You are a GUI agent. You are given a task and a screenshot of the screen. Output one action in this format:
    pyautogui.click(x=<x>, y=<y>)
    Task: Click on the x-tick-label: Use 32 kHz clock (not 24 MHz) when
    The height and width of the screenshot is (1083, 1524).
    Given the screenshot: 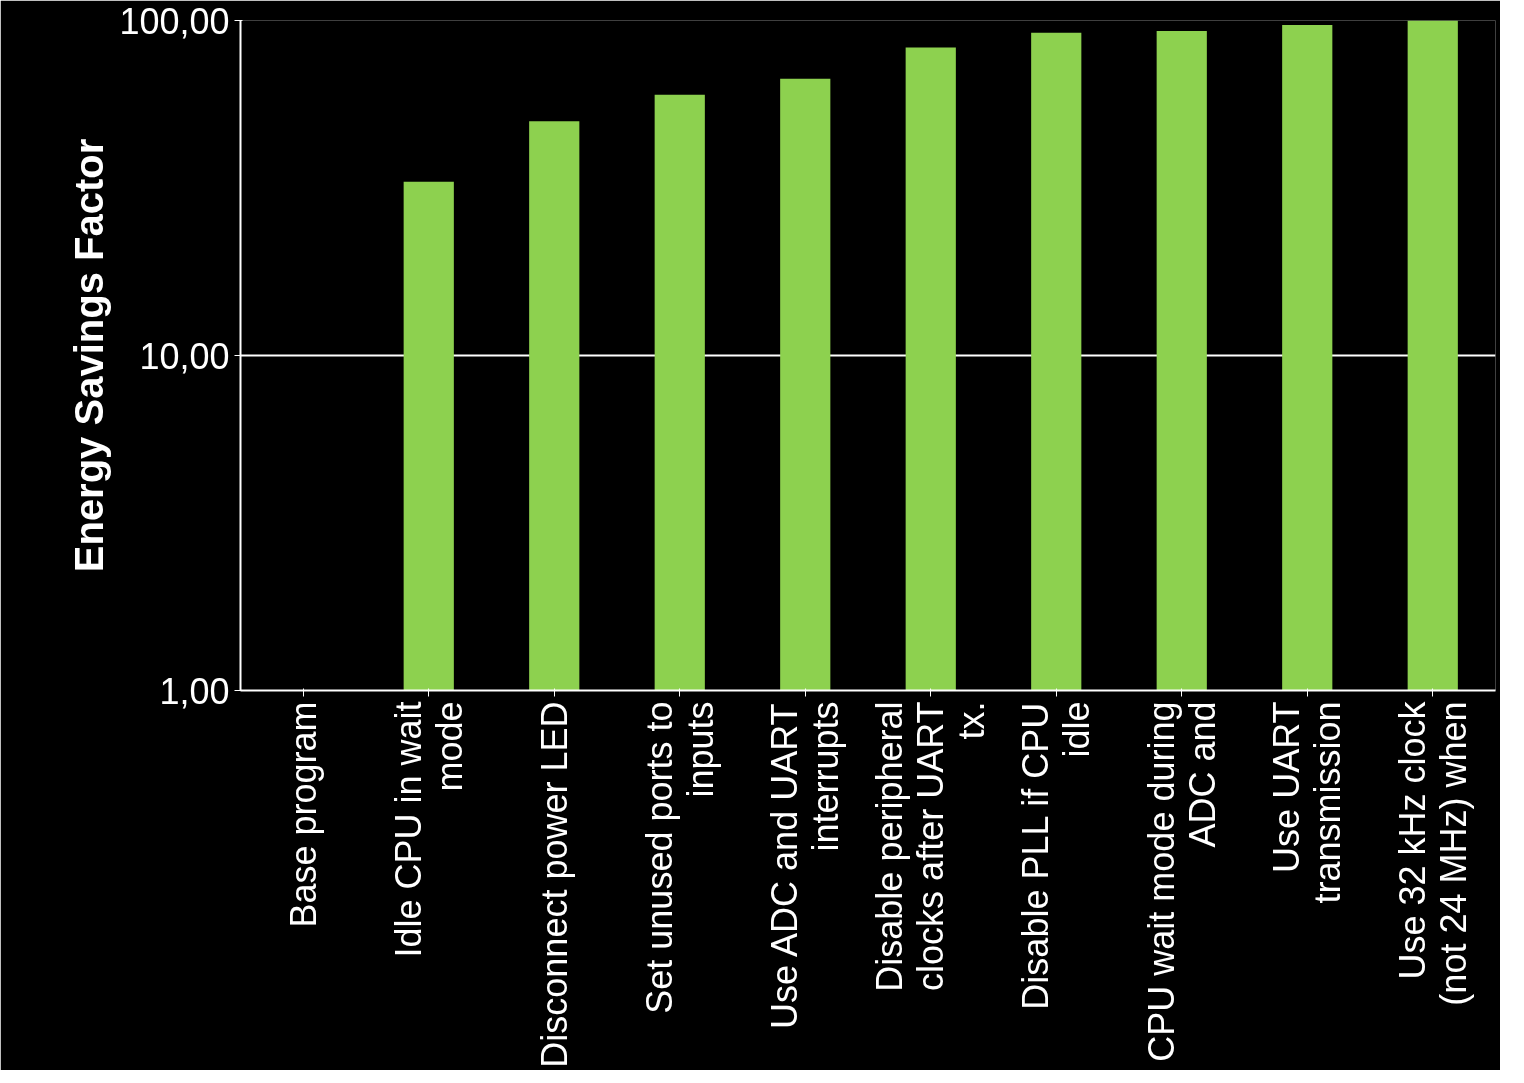 What is the action you would take?
    pyautogui.click(x=1432, y=853)
    